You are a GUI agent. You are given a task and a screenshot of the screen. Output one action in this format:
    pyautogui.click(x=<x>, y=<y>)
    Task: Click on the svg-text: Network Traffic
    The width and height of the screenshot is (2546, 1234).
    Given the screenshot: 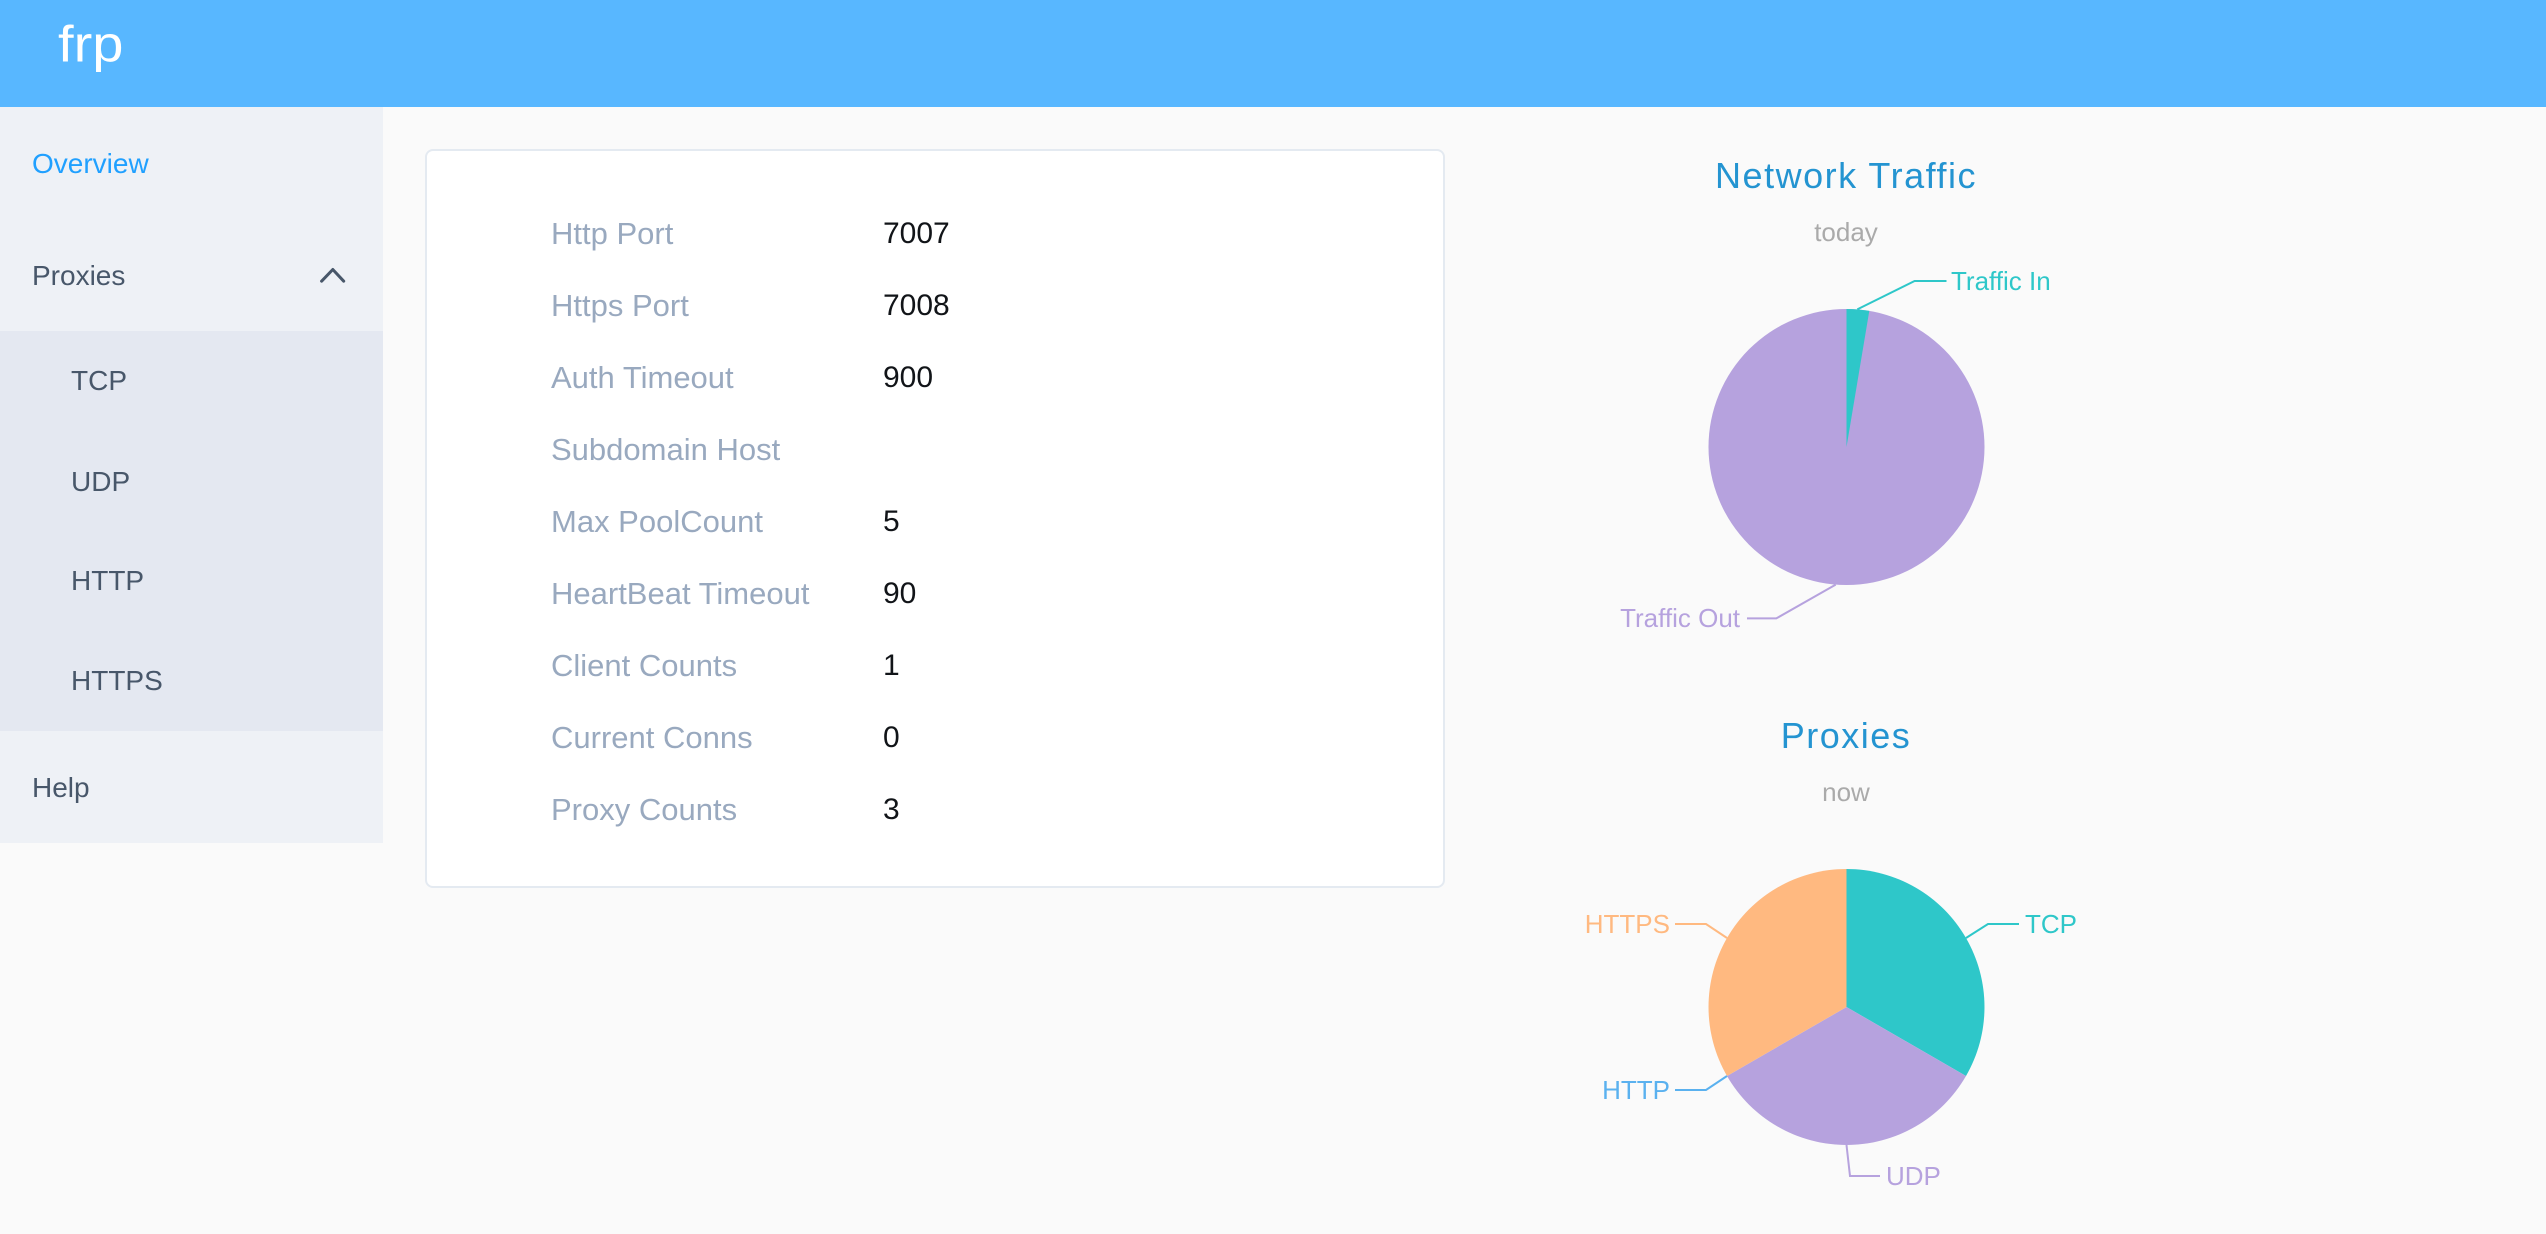 What is the action you would take?
    pyautogui.click(x=1846, y=175)
    